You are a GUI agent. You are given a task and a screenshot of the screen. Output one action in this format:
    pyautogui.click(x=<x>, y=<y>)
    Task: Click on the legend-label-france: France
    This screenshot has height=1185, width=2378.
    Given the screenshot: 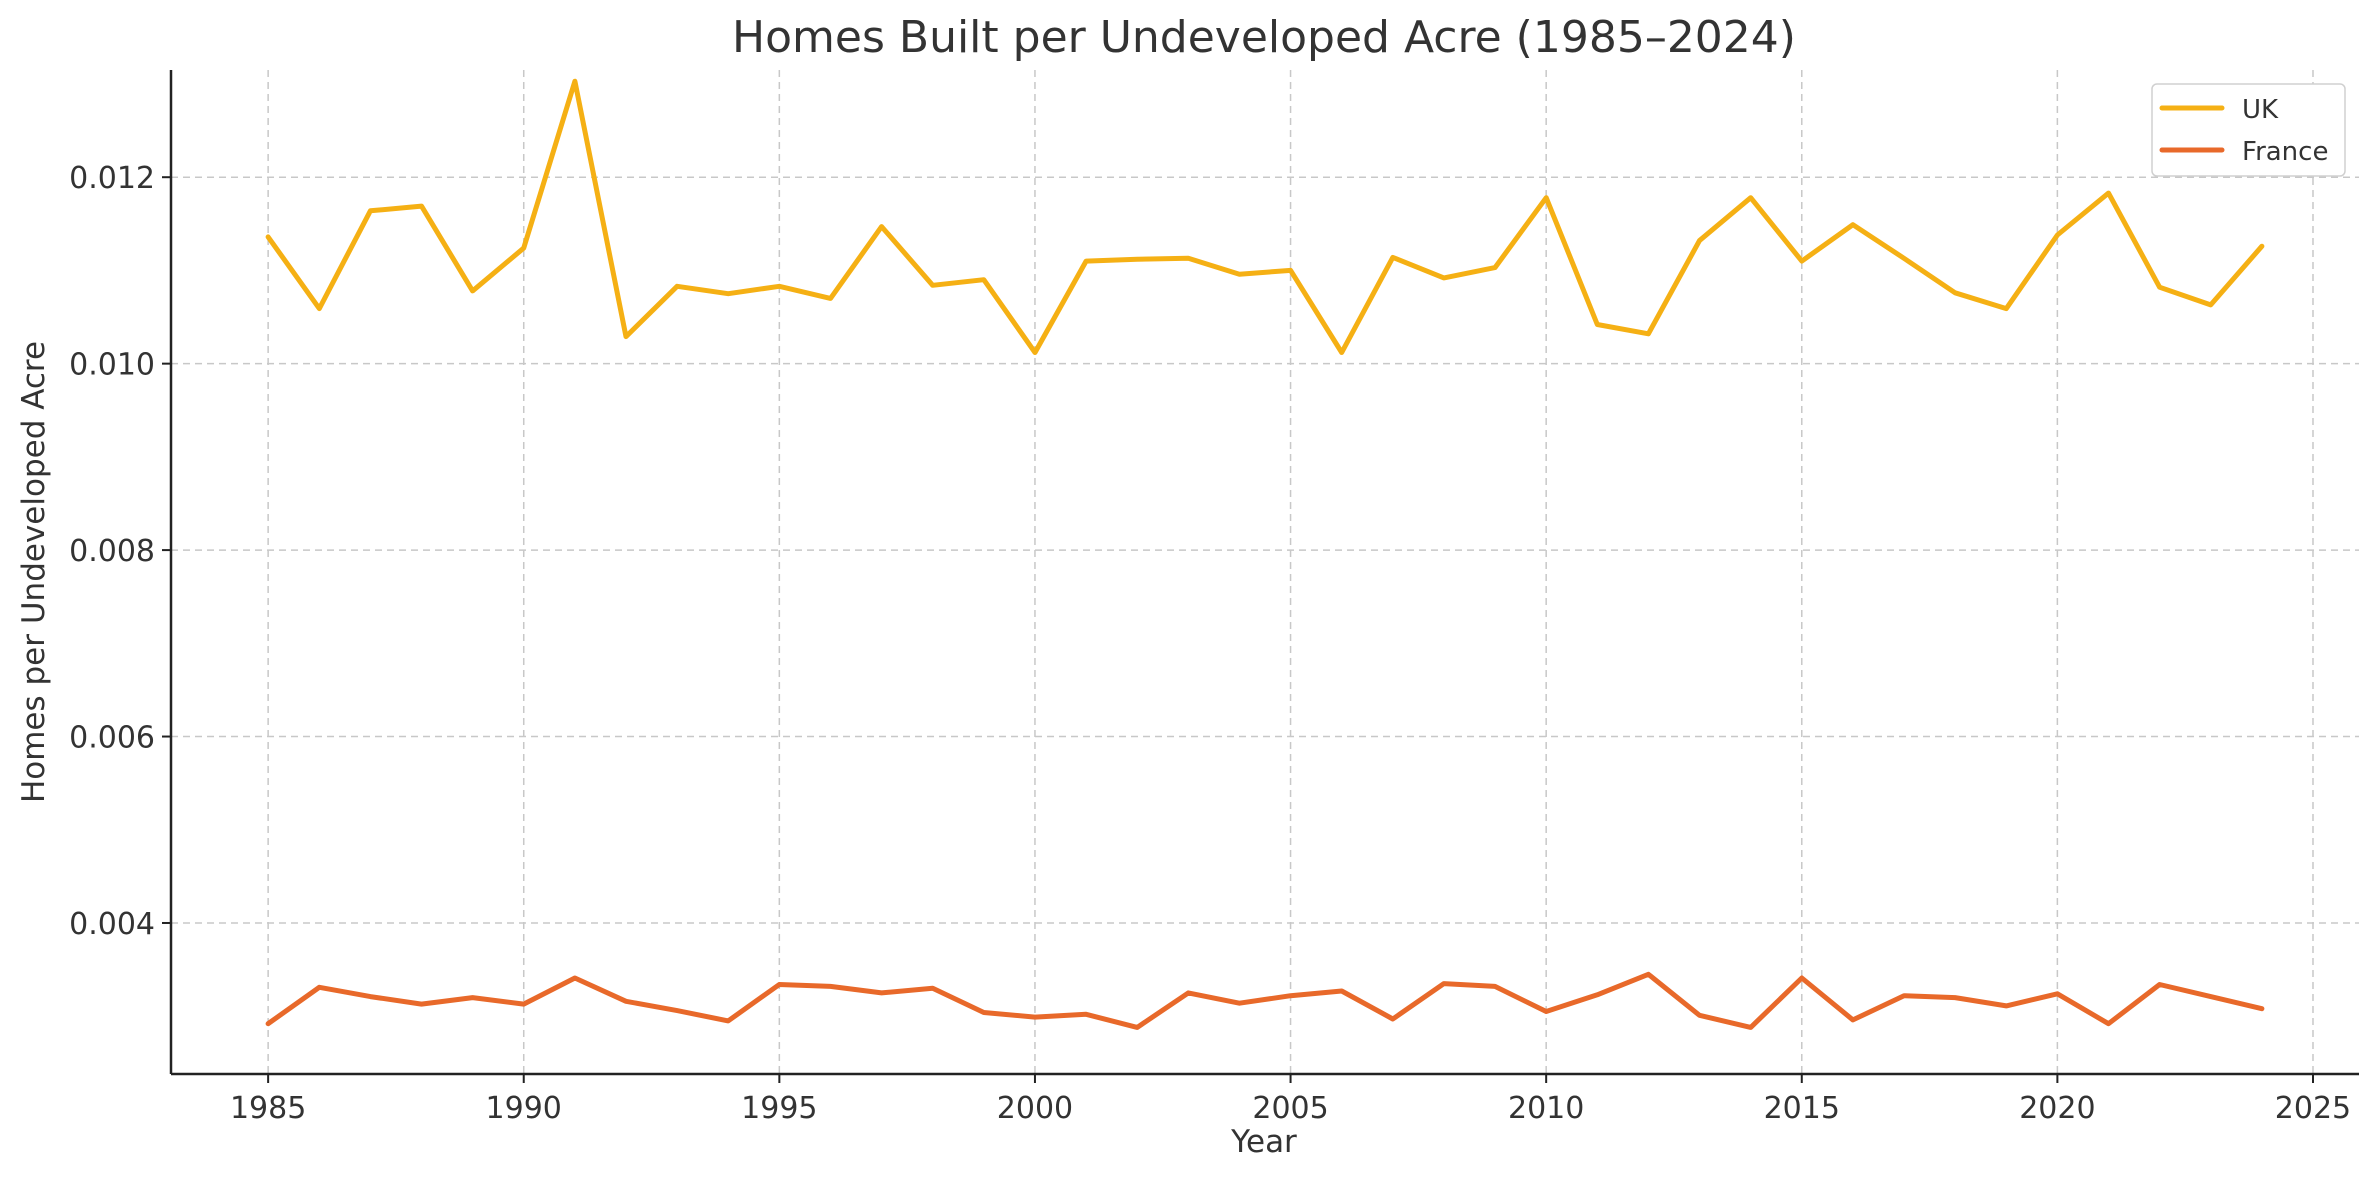 What is the action you would take?
    pyautogui.click(x=2285, y=152)
    